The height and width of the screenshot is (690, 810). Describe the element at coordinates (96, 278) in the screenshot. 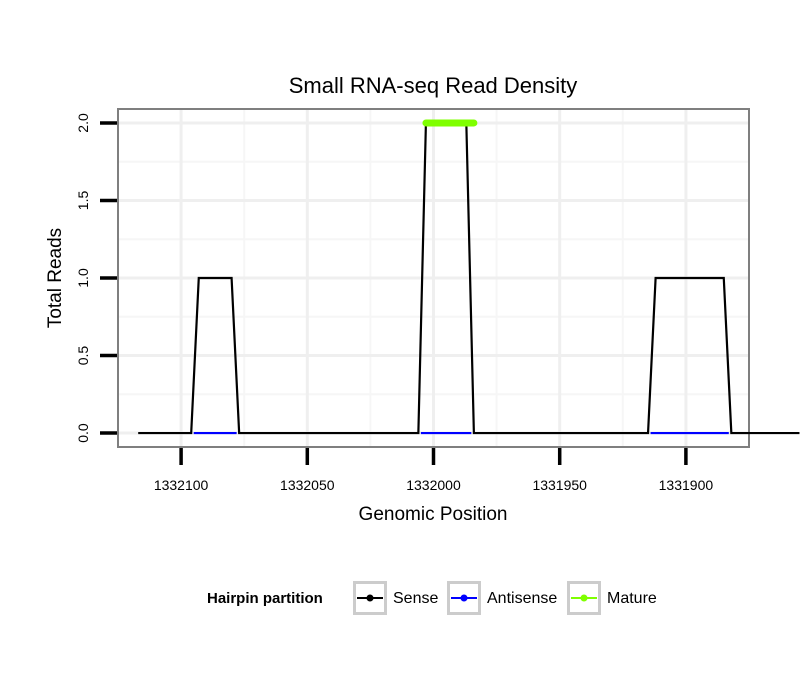

I see `y-axis: 0.0 0.5 1.0 1.5 2.0` at that location.